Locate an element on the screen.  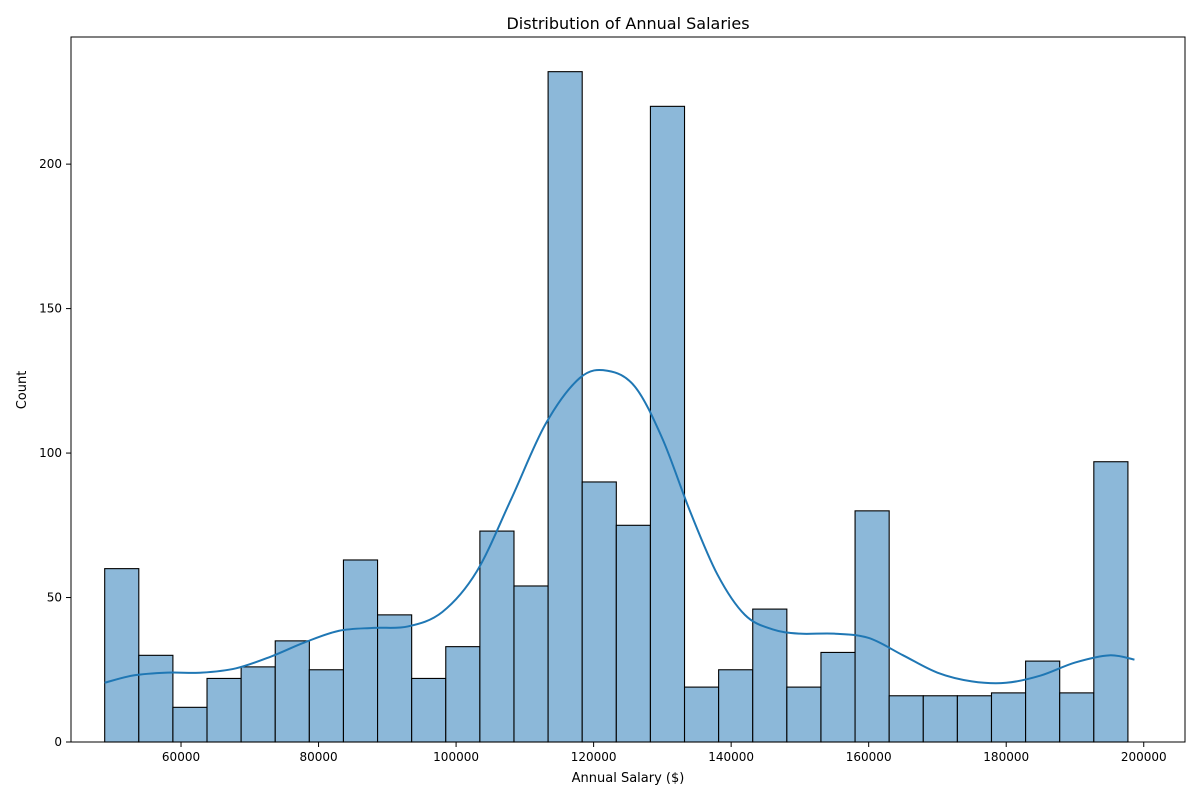
y-tick-label: 0 is located at coordinates (58, 742).